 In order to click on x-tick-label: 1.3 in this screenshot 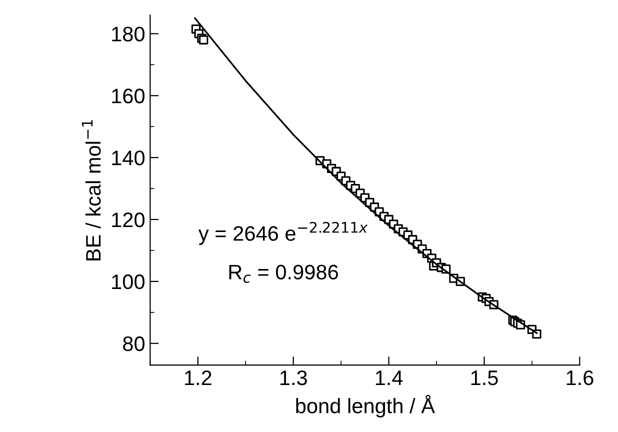, I will do `click(293, 378)`.